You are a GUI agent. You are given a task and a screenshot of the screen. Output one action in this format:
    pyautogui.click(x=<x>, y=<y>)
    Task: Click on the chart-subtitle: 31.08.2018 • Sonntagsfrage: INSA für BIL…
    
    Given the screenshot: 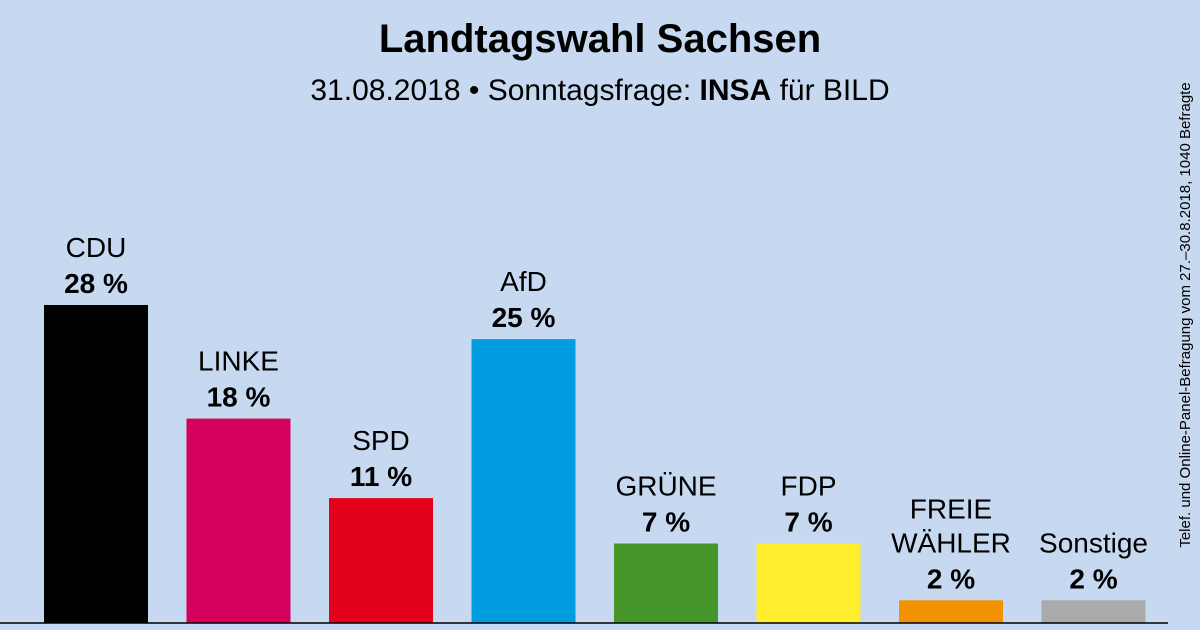 What is the action you would take?
    pyautogui.click(x=599, y=90)
    